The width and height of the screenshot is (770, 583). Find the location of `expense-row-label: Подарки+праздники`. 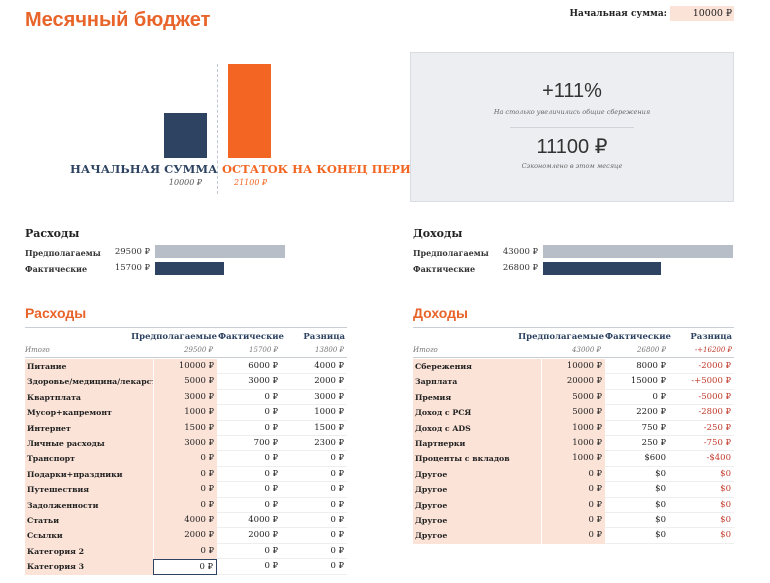

expense-row-label: Подарки+праздники is located at coordinates (89, 474).